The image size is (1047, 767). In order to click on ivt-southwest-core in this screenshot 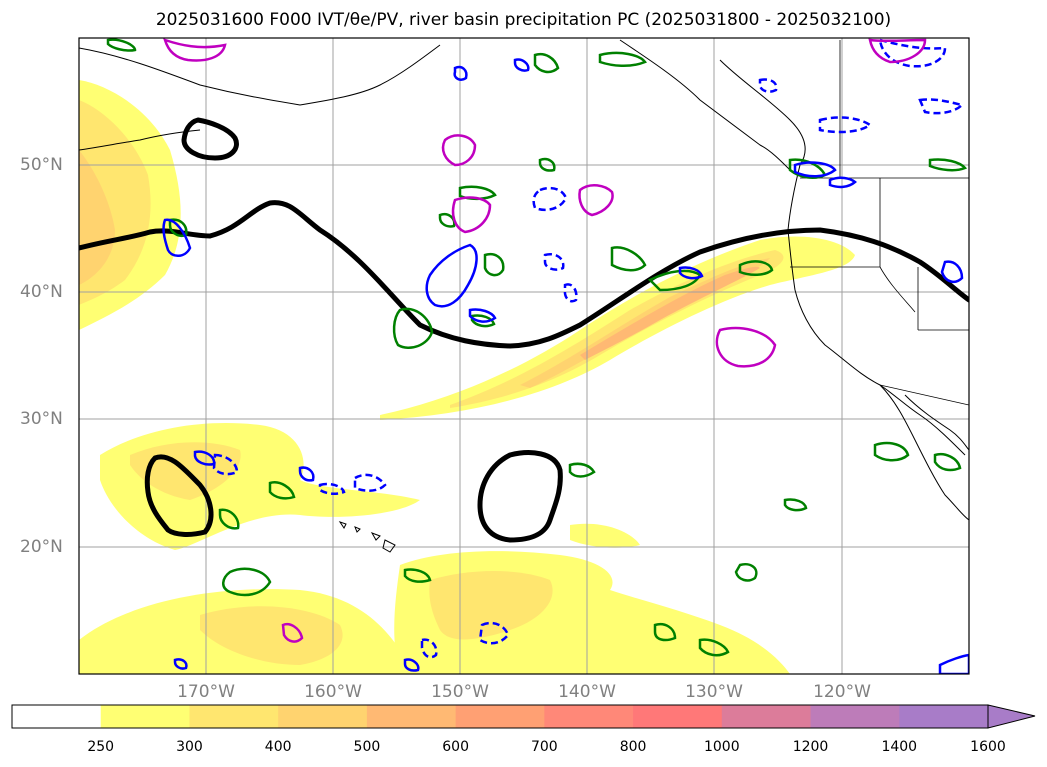, I will do `click(271, 635)`.